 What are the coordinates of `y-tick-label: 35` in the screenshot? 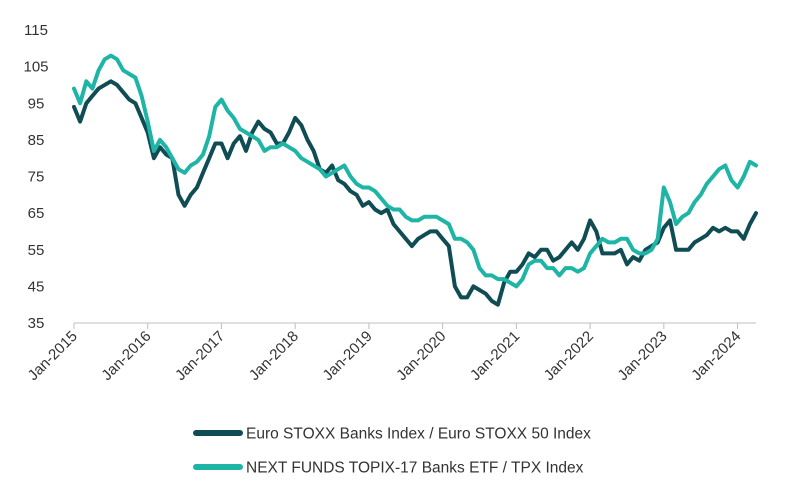 It's located at (36, 323).